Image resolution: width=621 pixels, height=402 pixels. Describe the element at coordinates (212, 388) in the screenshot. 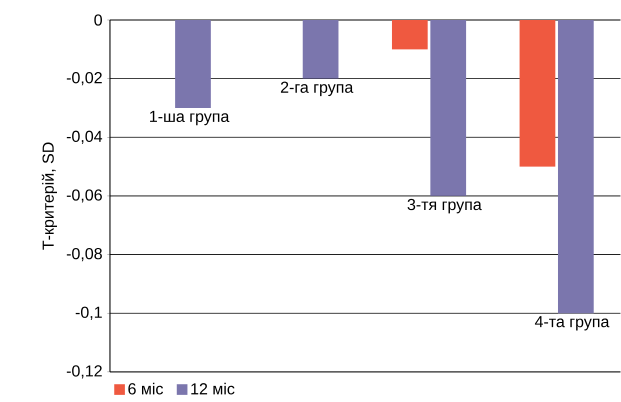

I see `legend-label: 12 міс` at that location.